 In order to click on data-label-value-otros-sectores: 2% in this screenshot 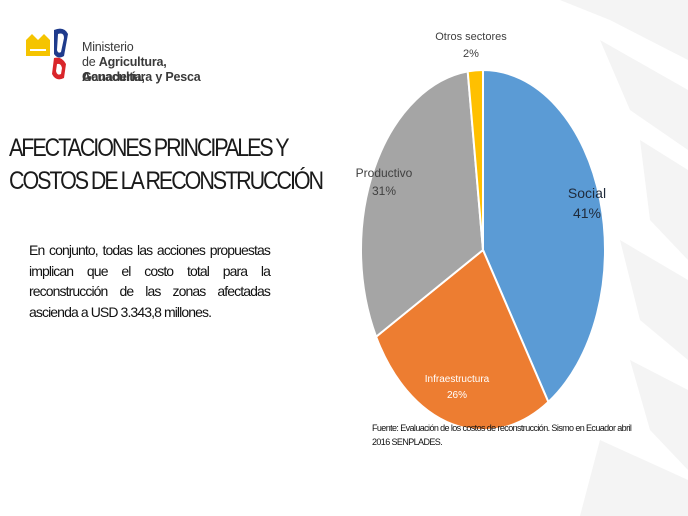, I will do `click(471, 54)`.